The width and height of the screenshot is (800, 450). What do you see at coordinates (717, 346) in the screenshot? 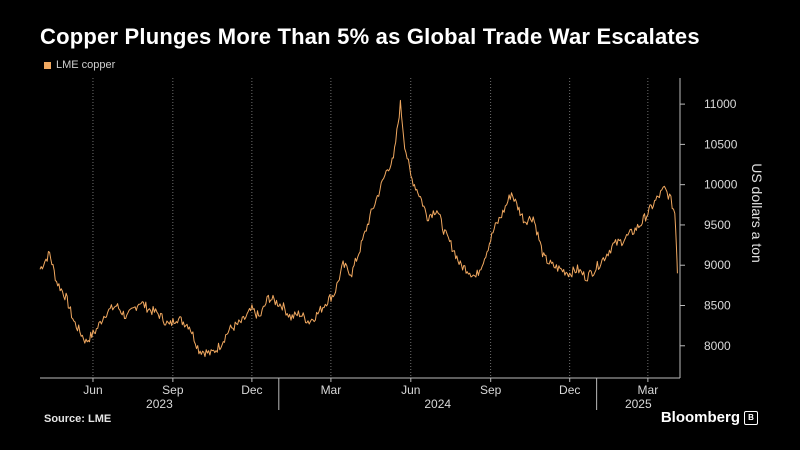
I see `y-tick-label: 8000` at bounding box center [717, 346].